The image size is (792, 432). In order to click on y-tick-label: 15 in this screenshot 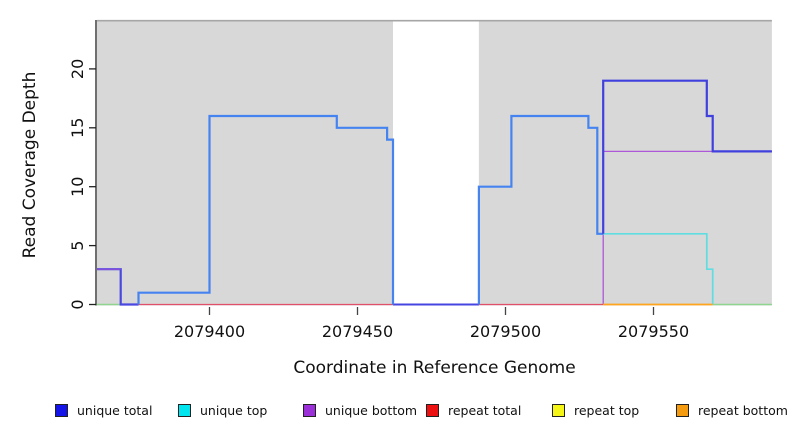, I will do `click(77, 128)`.